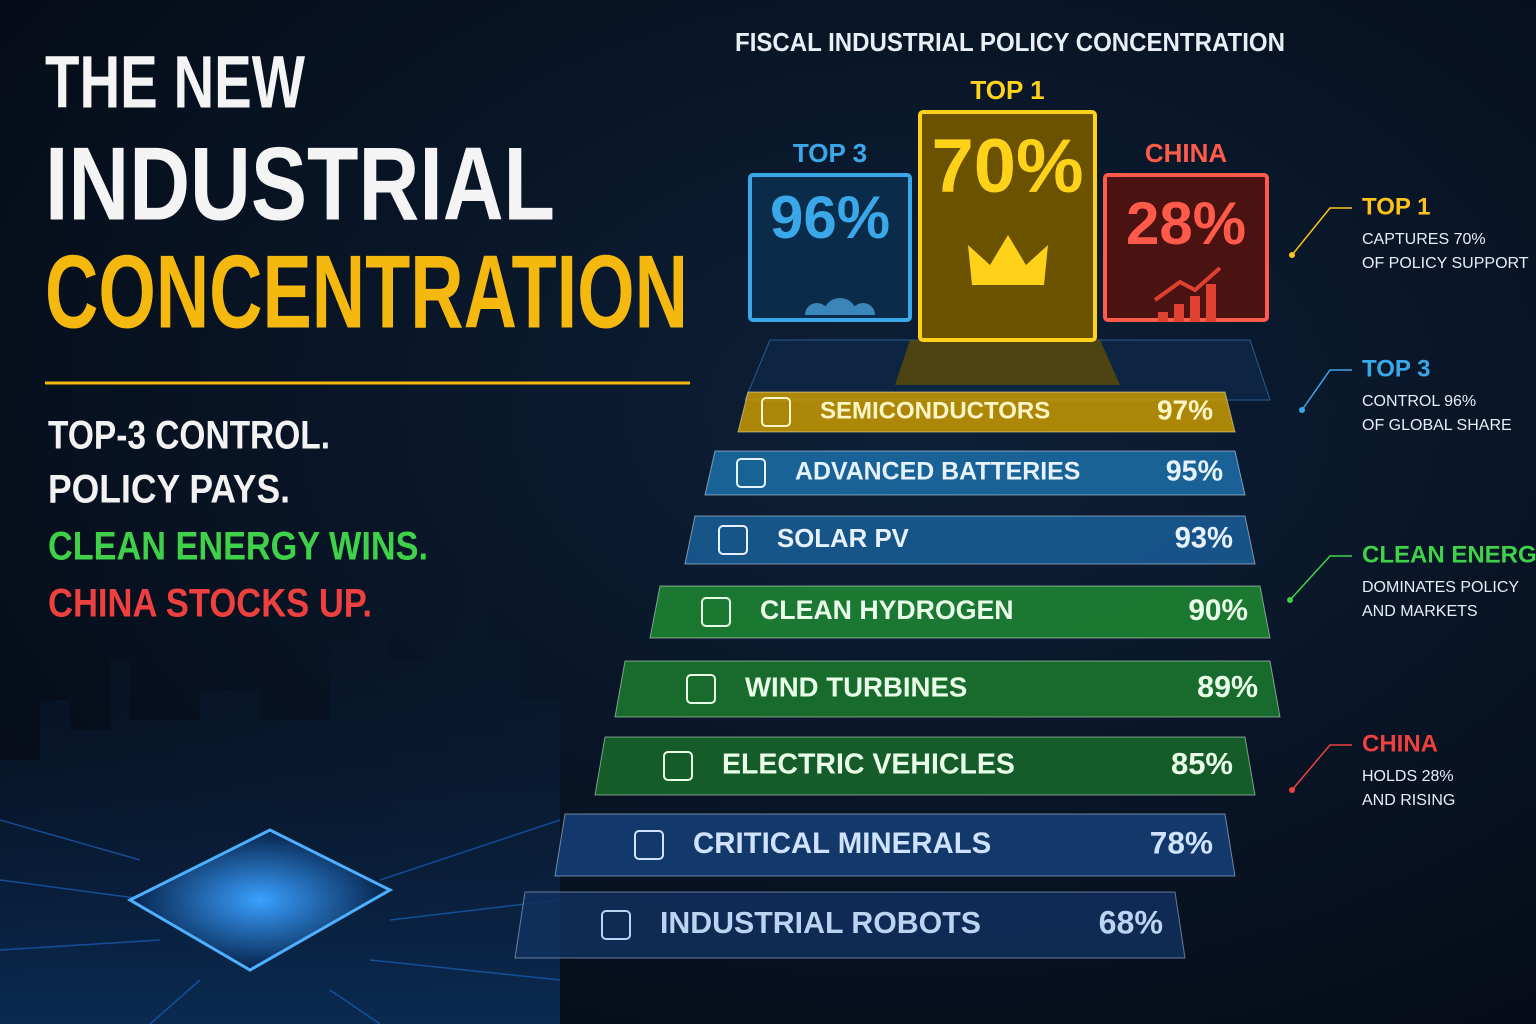  What do you see at coordinates (189, 436) in the screenshot?
I see `tagline: TOP-3 CONTROL.` at bounding box center [189, 436].